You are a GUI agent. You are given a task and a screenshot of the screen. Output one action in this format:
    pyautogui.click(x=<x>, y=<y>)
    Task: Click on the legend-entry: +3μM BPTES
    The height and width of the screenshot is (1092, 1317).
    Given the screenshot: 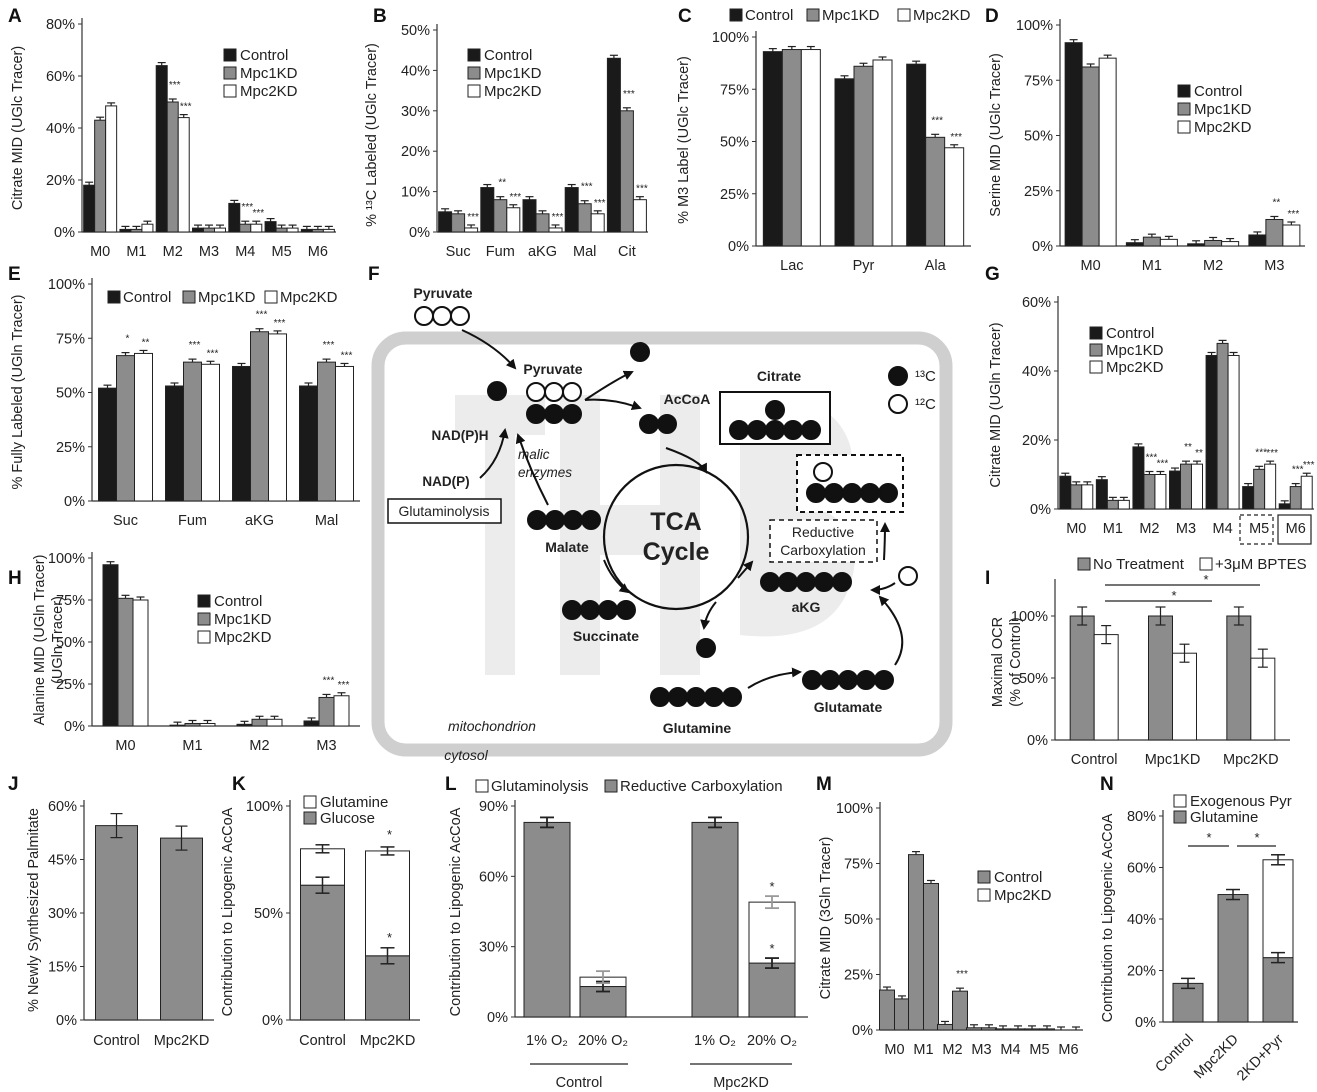 What is the action you would take?
    pyautogui.click(x=1261, y=564)
    